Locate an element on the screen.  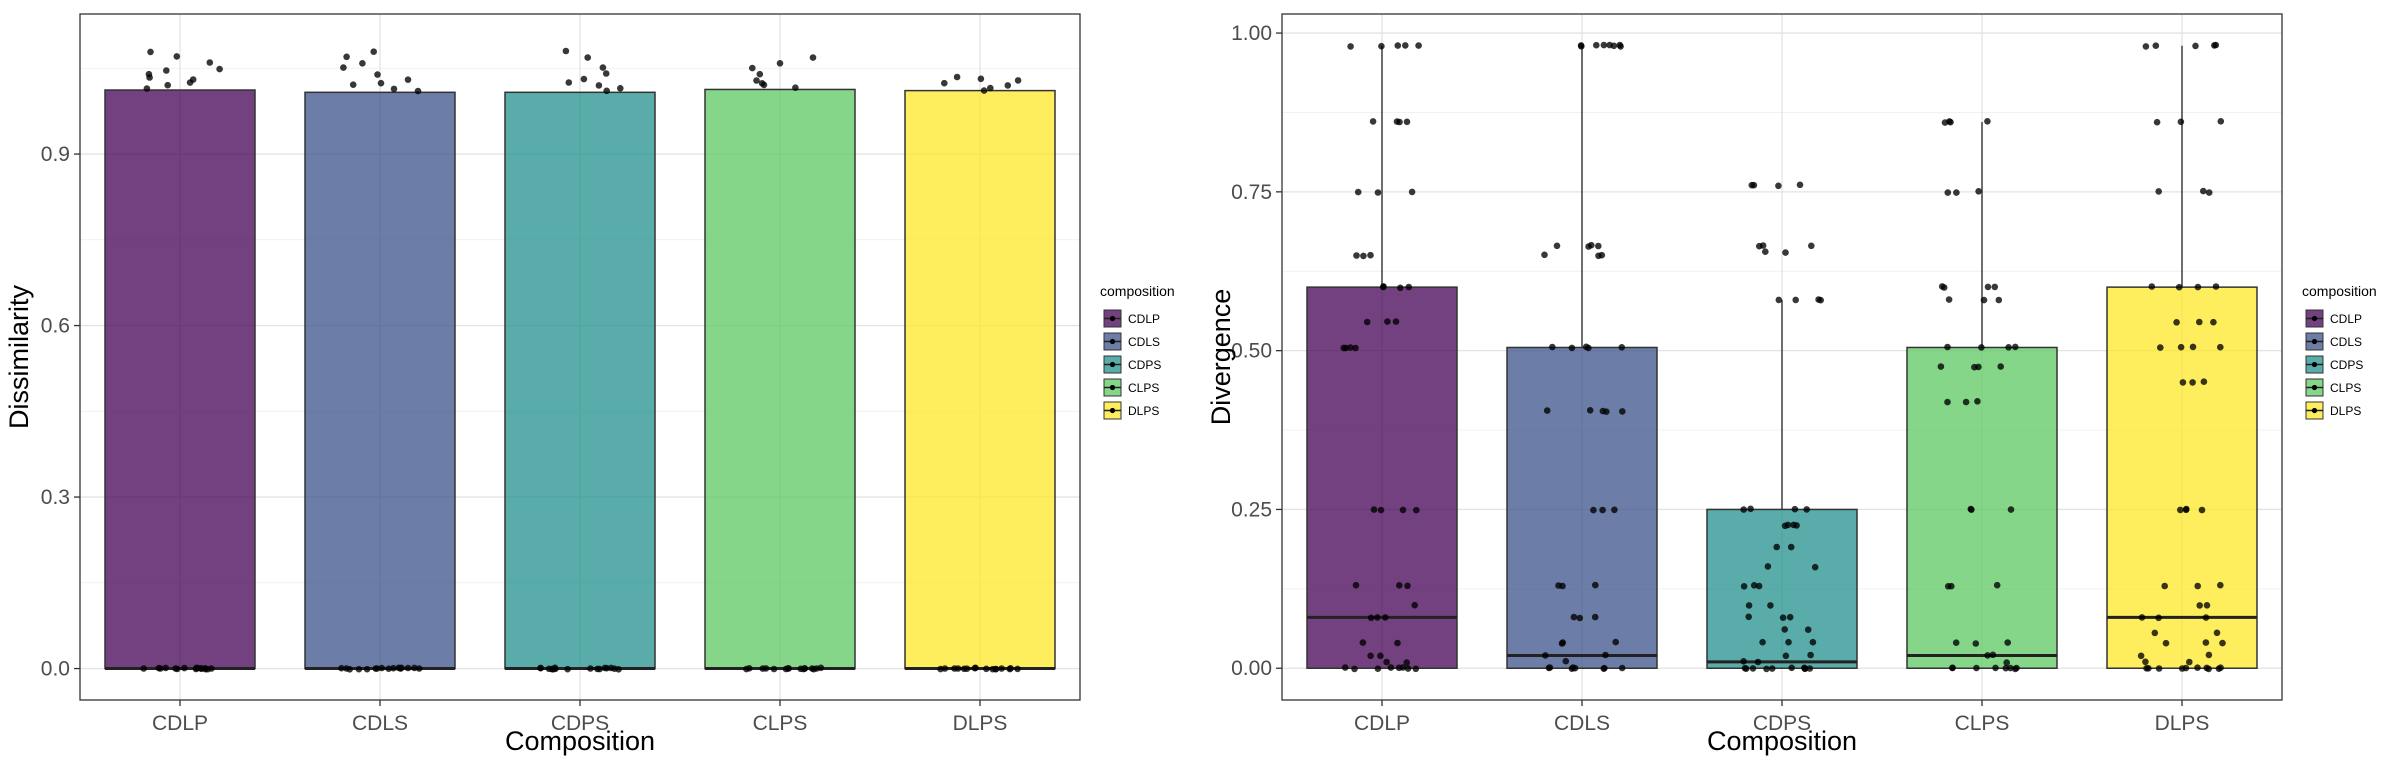
left-y-tick-label: 0.6 is located at coordinates (55, 326).